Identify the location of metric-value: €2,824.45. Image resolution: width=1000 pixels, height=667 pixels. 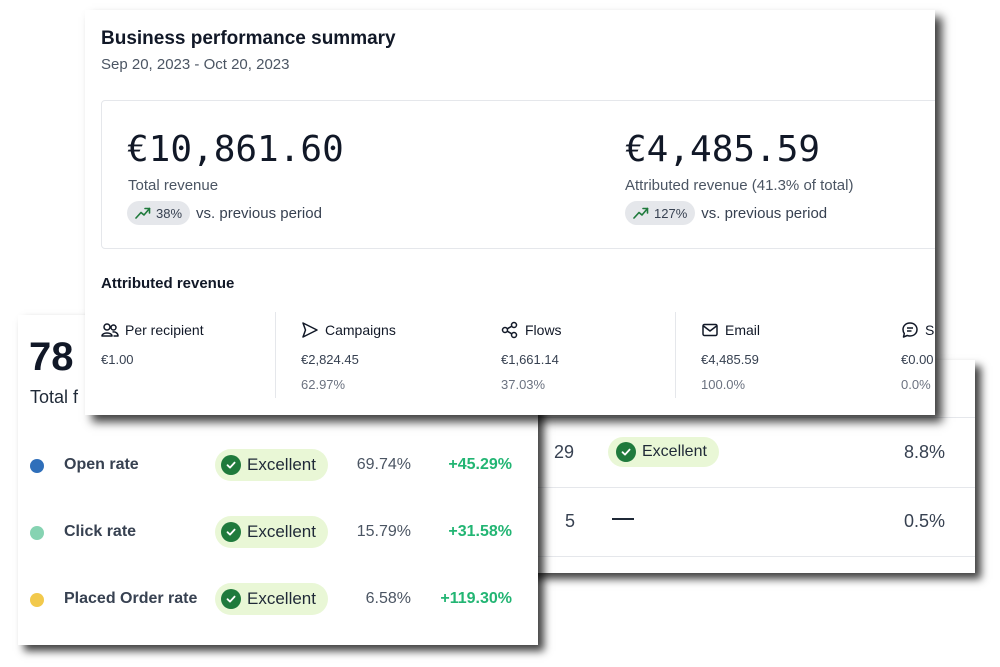
(330, 359).